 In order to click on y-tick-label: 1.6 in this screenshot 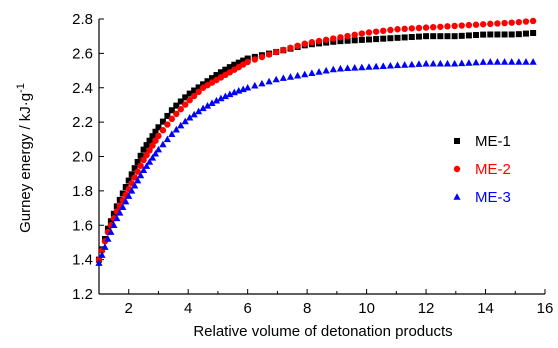, I will do `click(82, 225)`.